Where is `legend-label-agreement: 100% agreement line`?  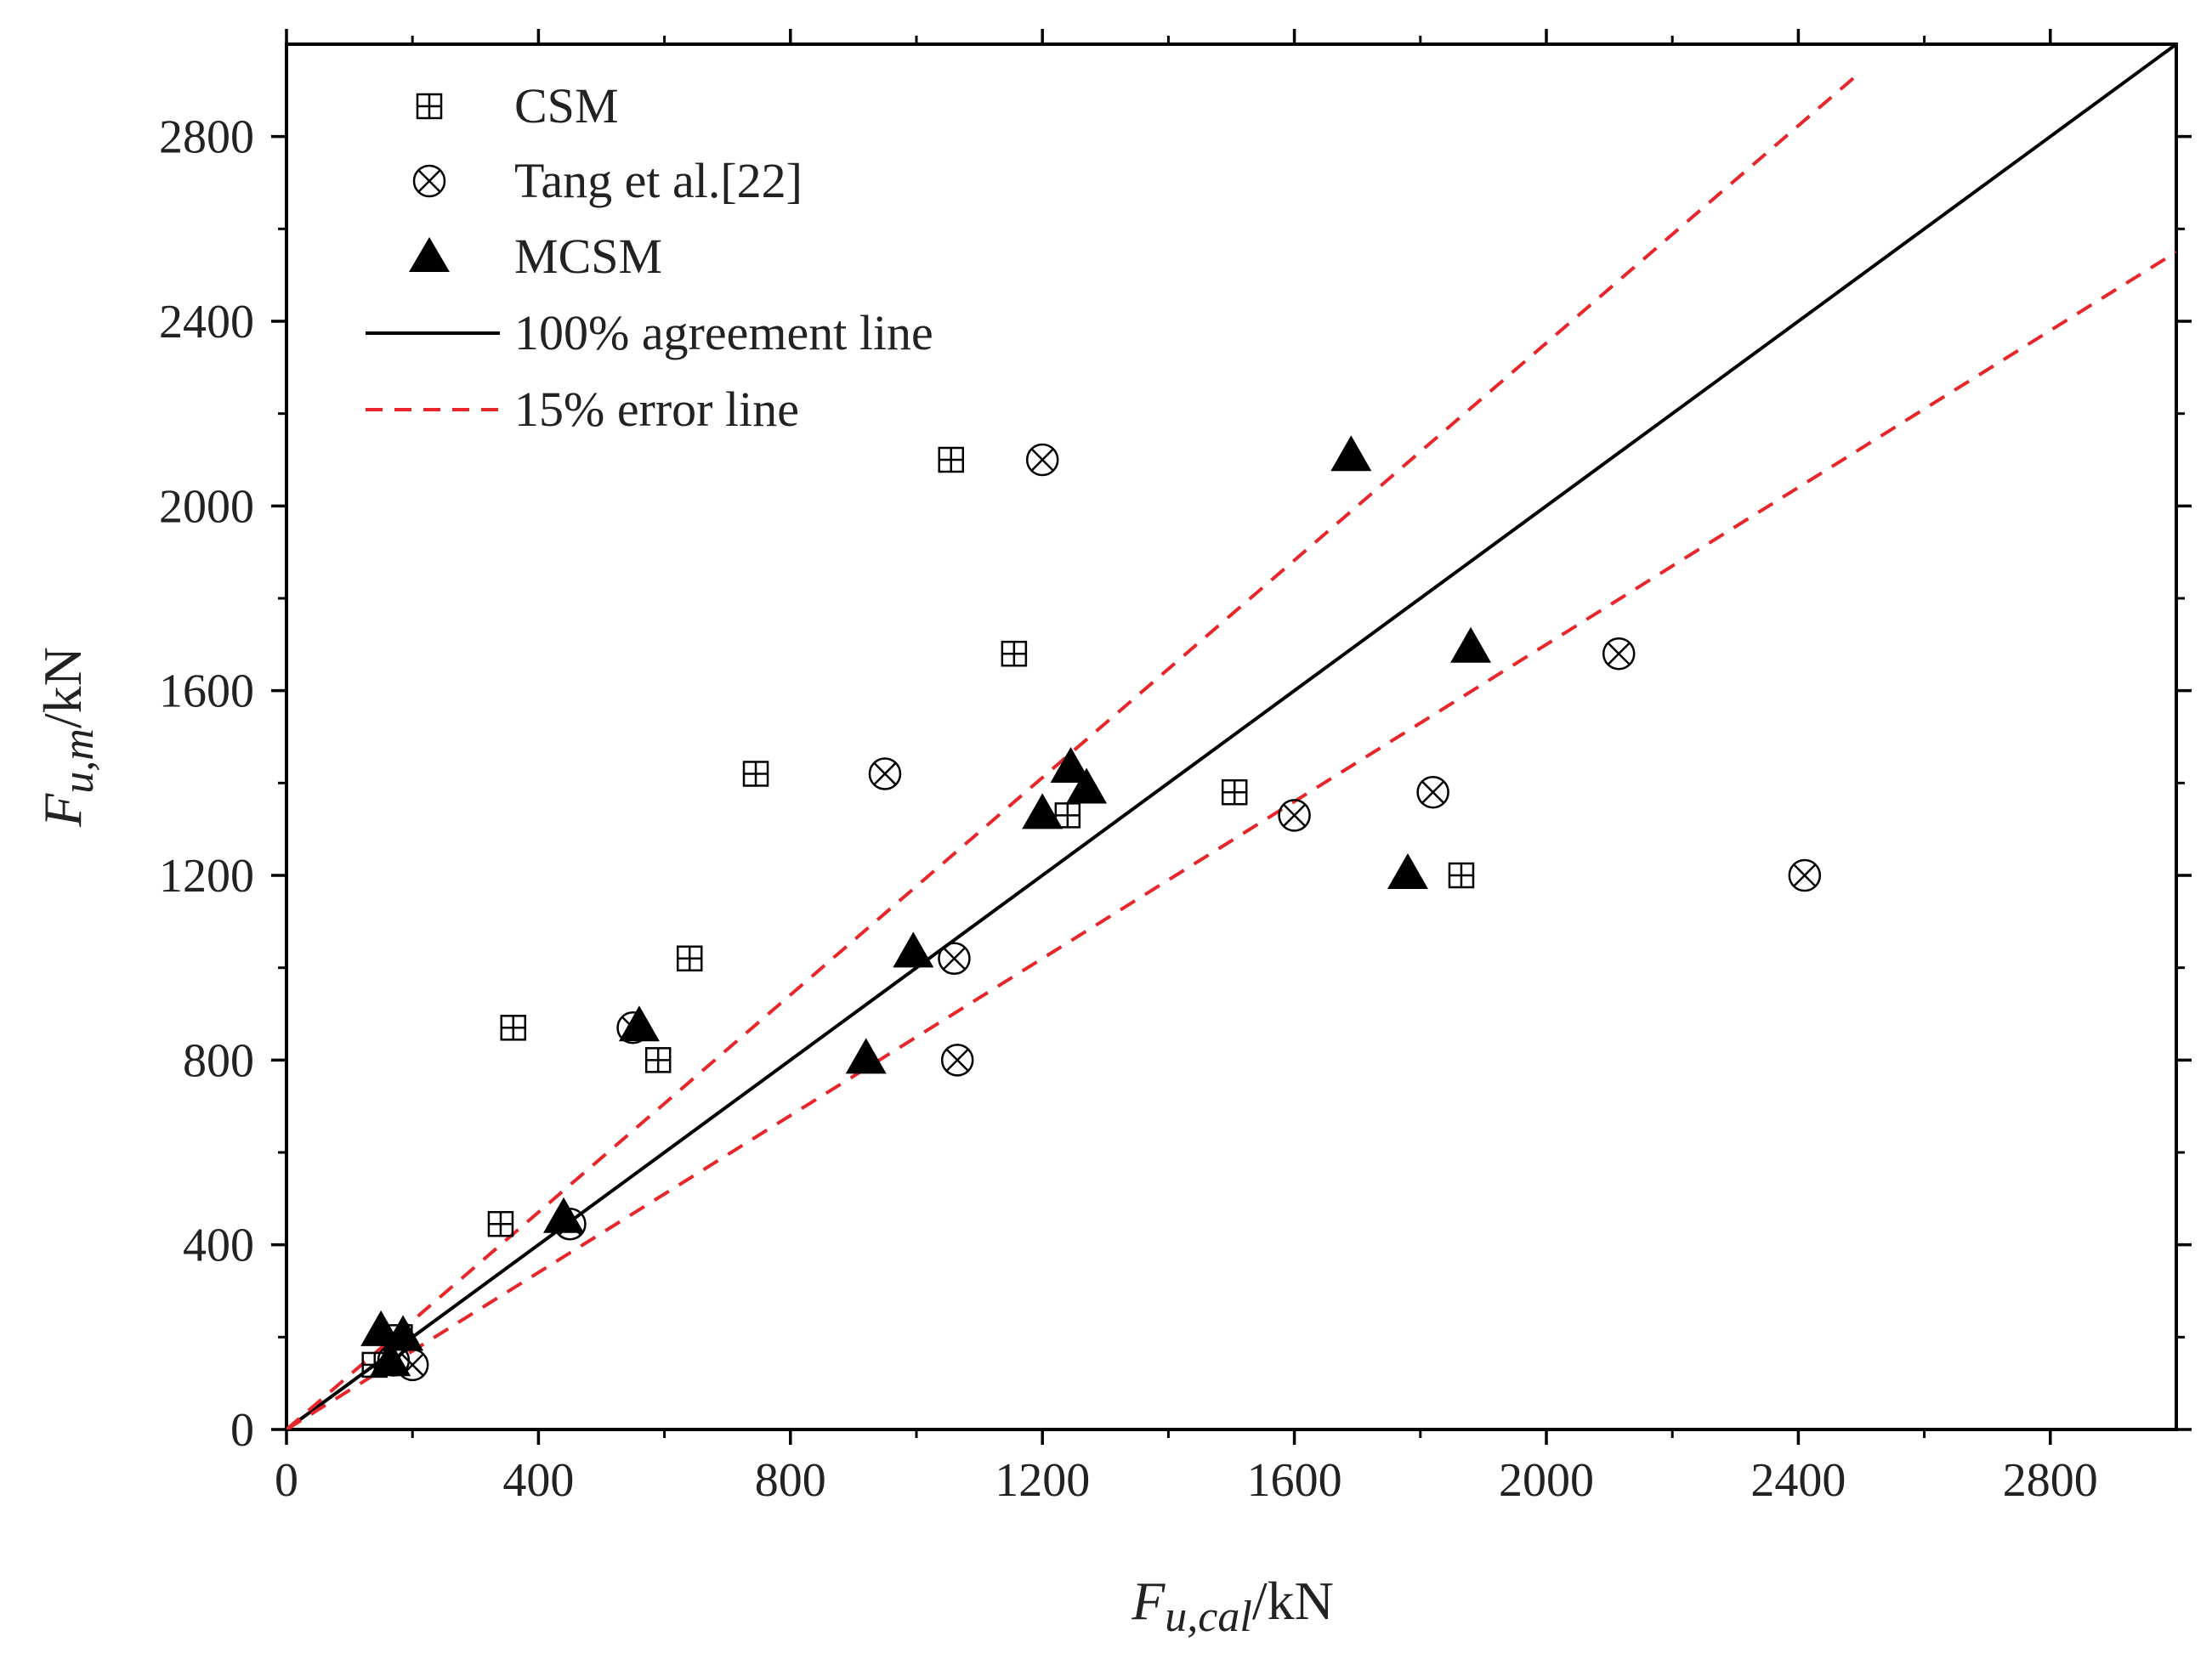 legend-label-agreement: 100% agreement line is located at coordinates (723, 332).